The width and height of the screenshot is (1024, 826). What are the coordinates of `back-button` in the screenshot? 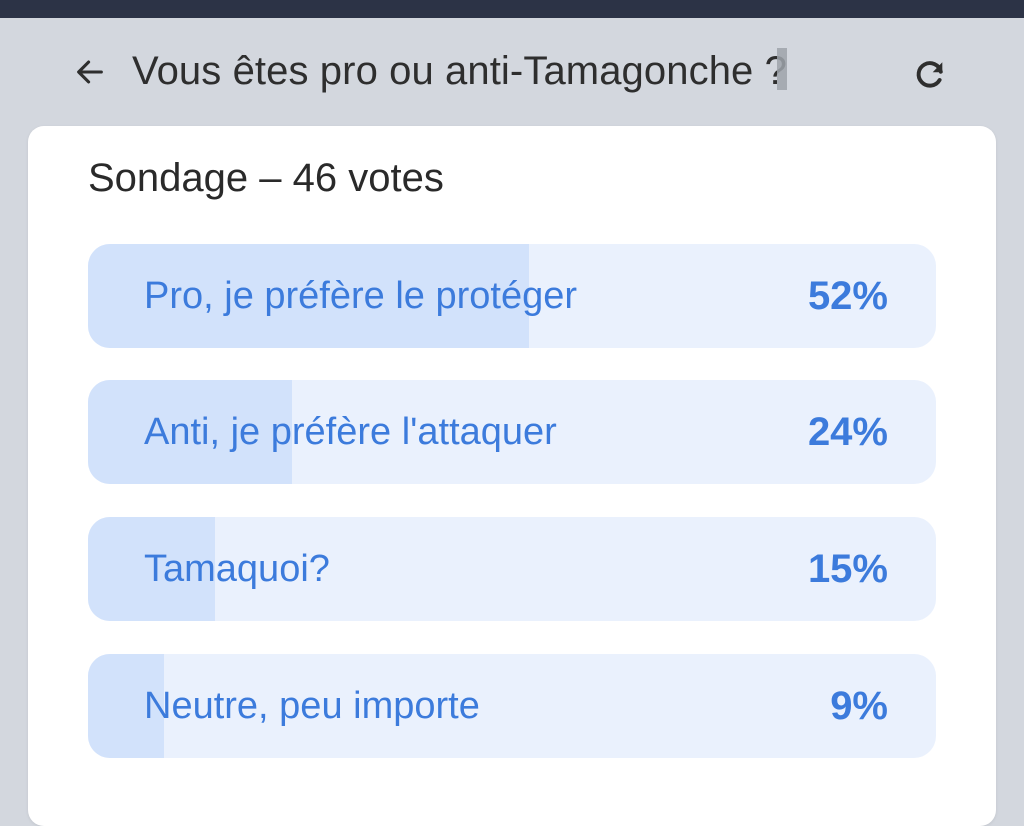 It's located at (90, 72).